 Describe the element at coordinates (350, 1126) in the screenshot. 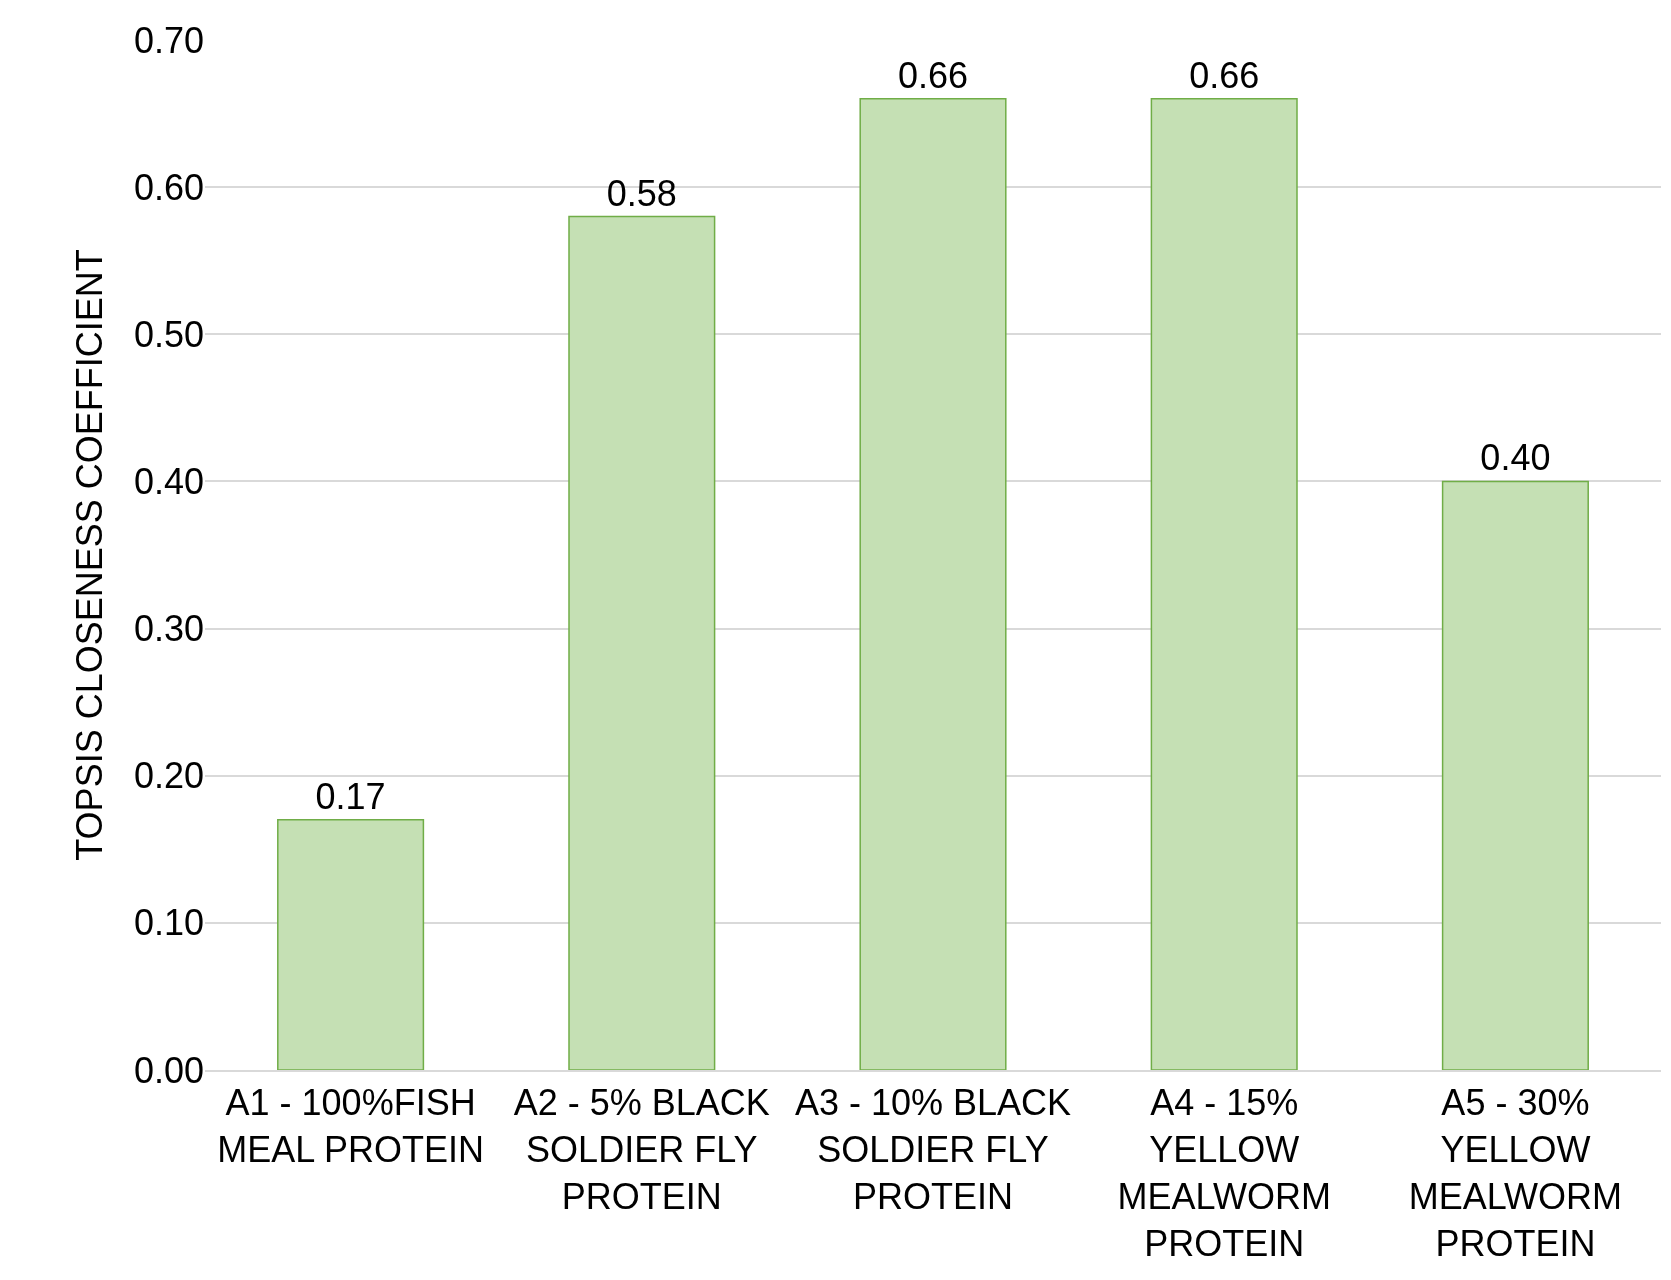

I see `x-tick-label: A1 - 100%FISH MEAL PROTEIN` at that location.